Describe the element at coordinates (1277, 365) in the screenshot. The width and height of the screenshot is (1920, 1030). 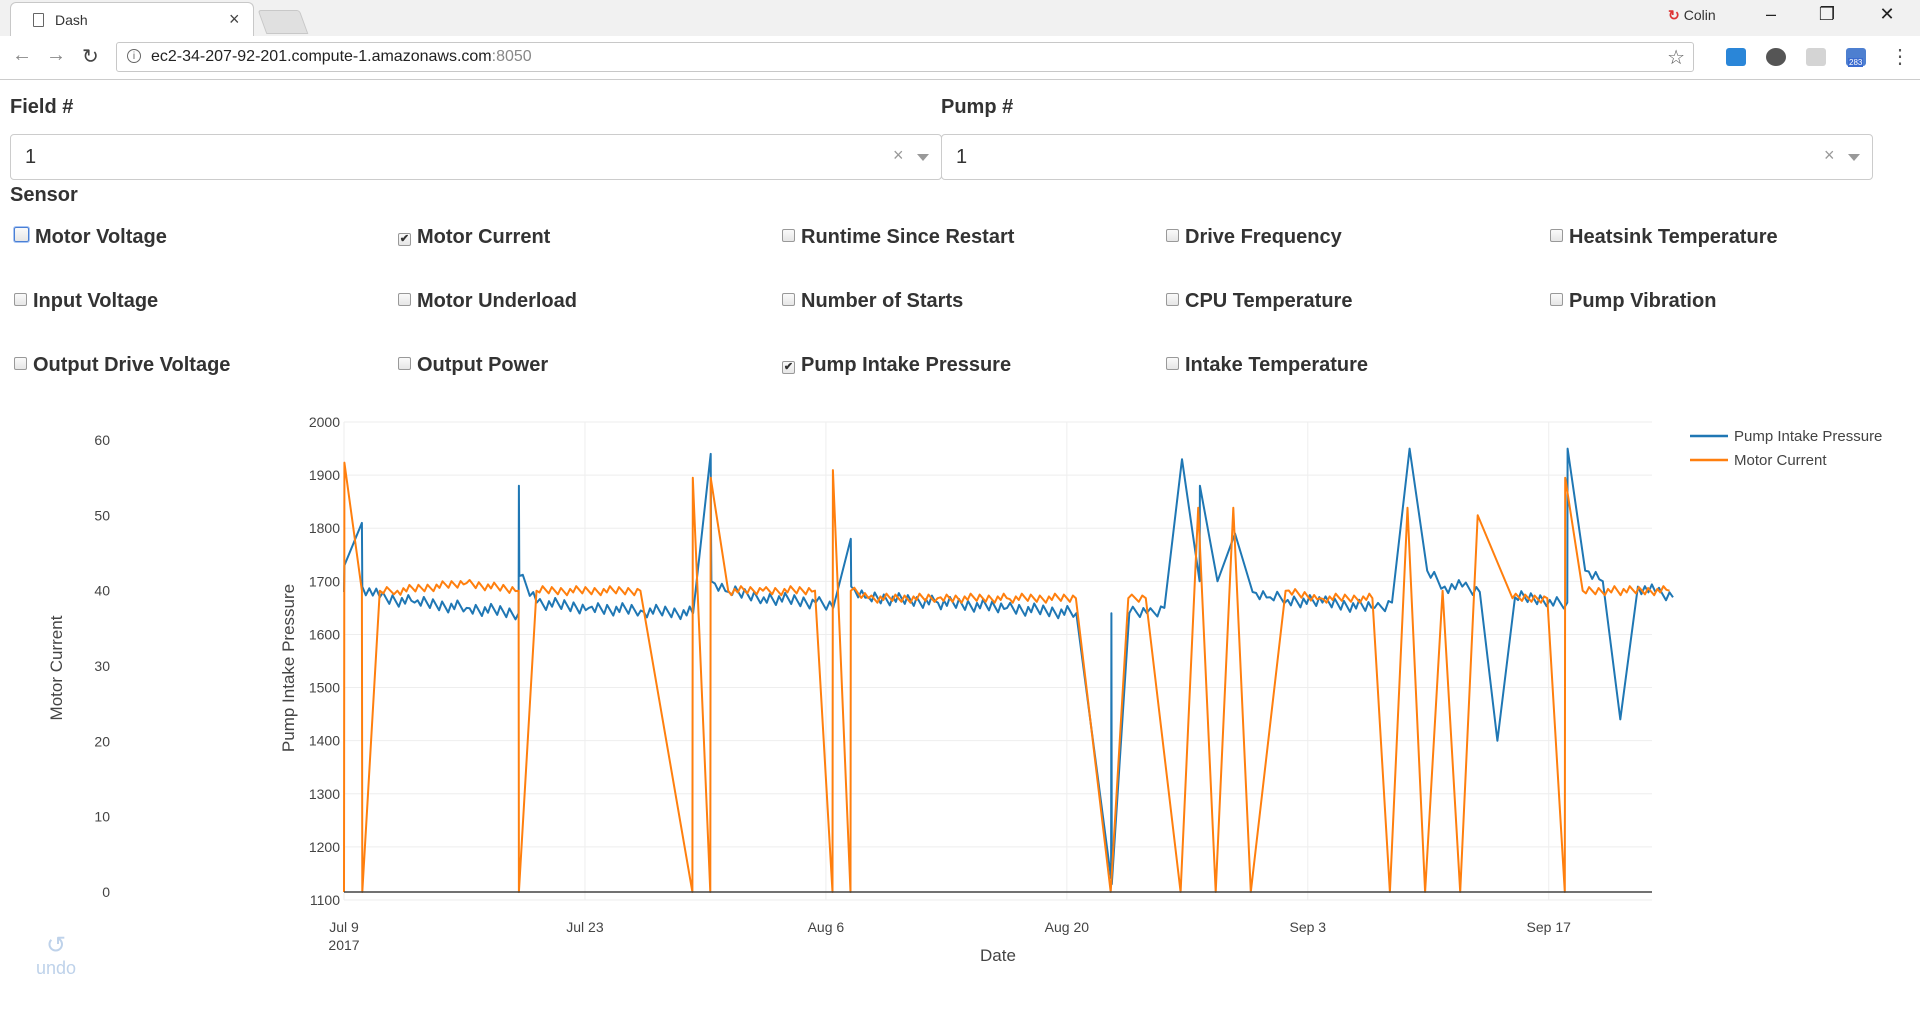
I see `sensor-option-label: Intake Temperature` at that location.